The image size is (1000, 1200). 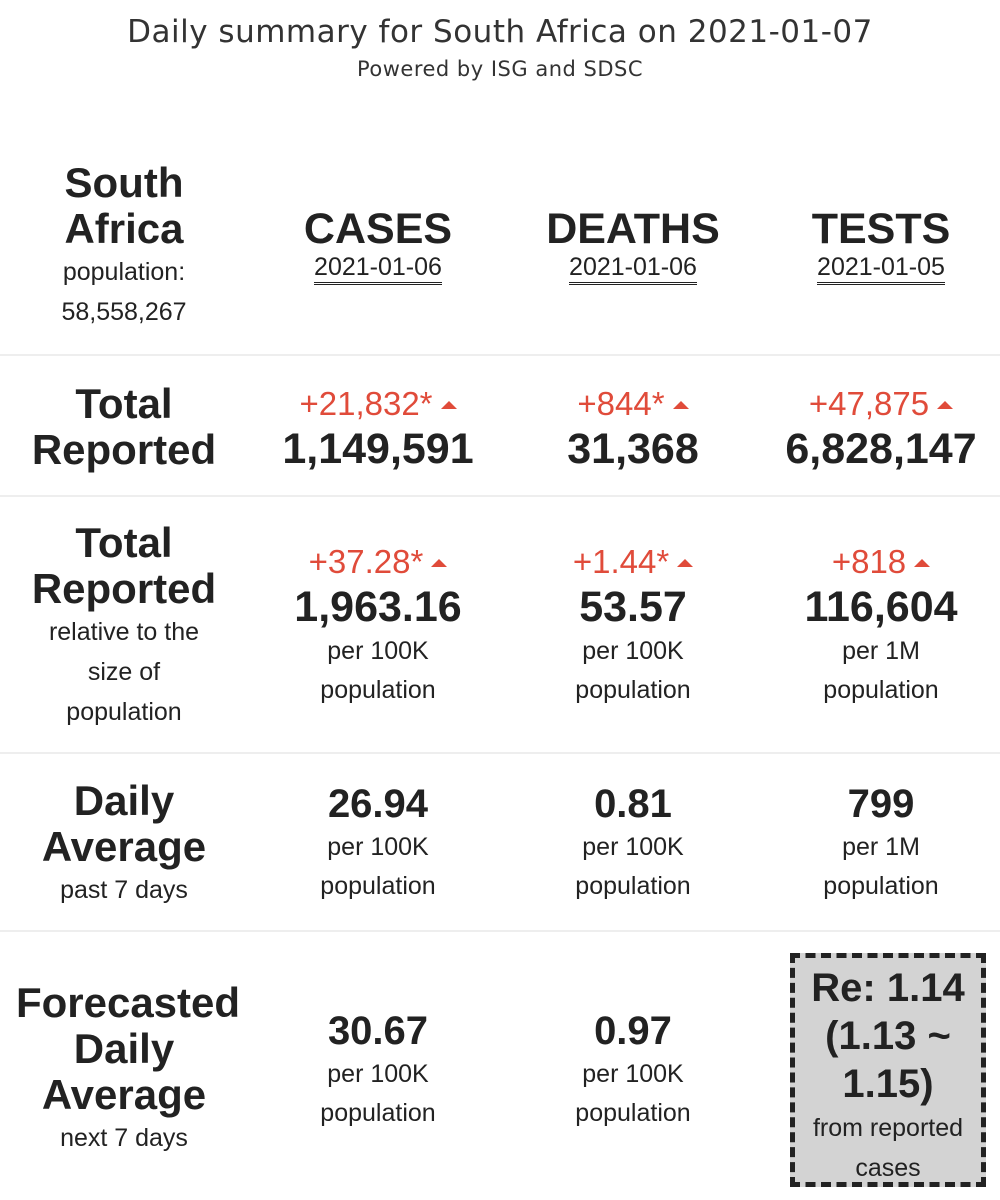 I want to click on delta-text: +21,832*, so click(x=366, y=403).